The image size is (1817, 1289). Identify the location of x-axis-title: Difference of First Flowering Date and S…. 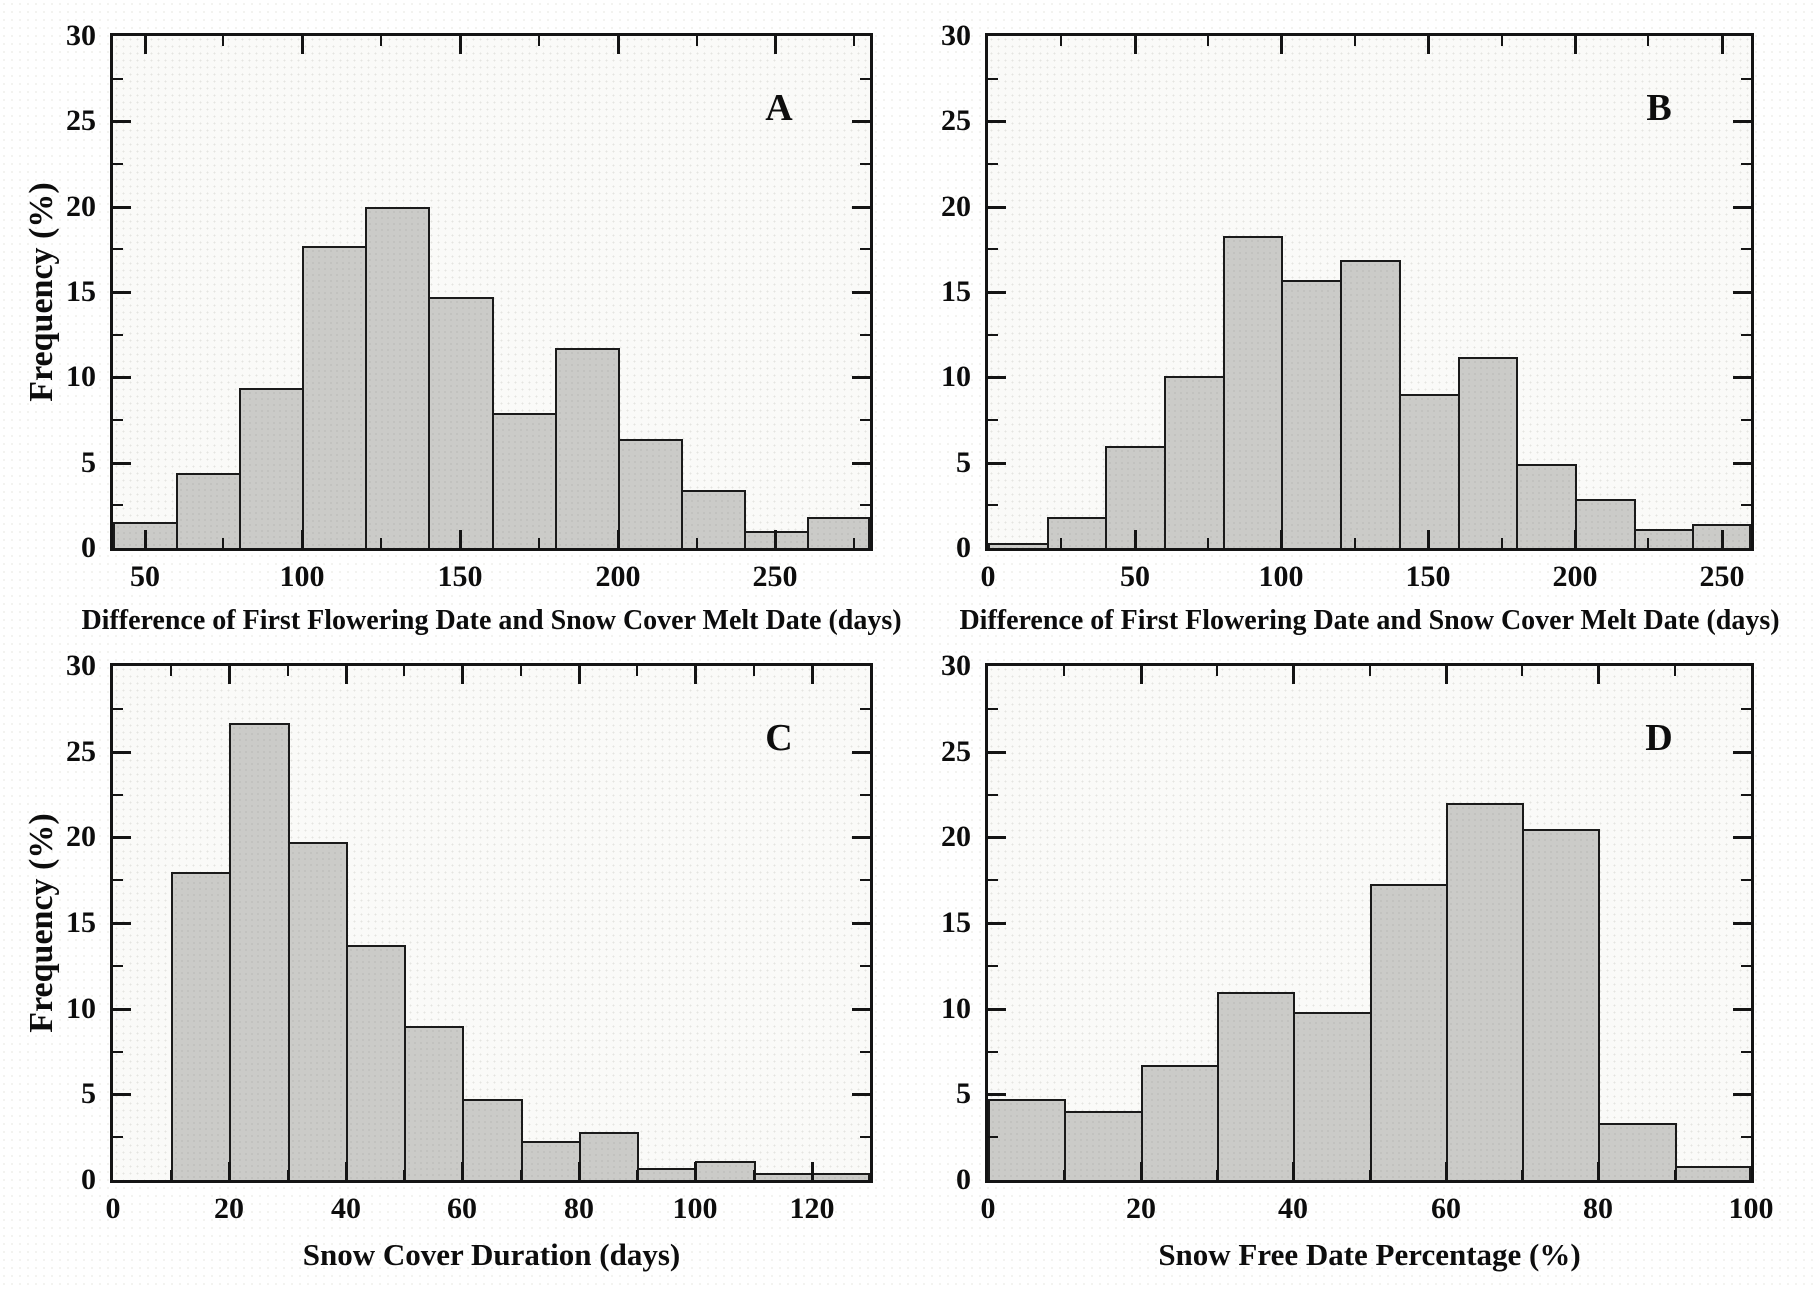
(1369, 620).